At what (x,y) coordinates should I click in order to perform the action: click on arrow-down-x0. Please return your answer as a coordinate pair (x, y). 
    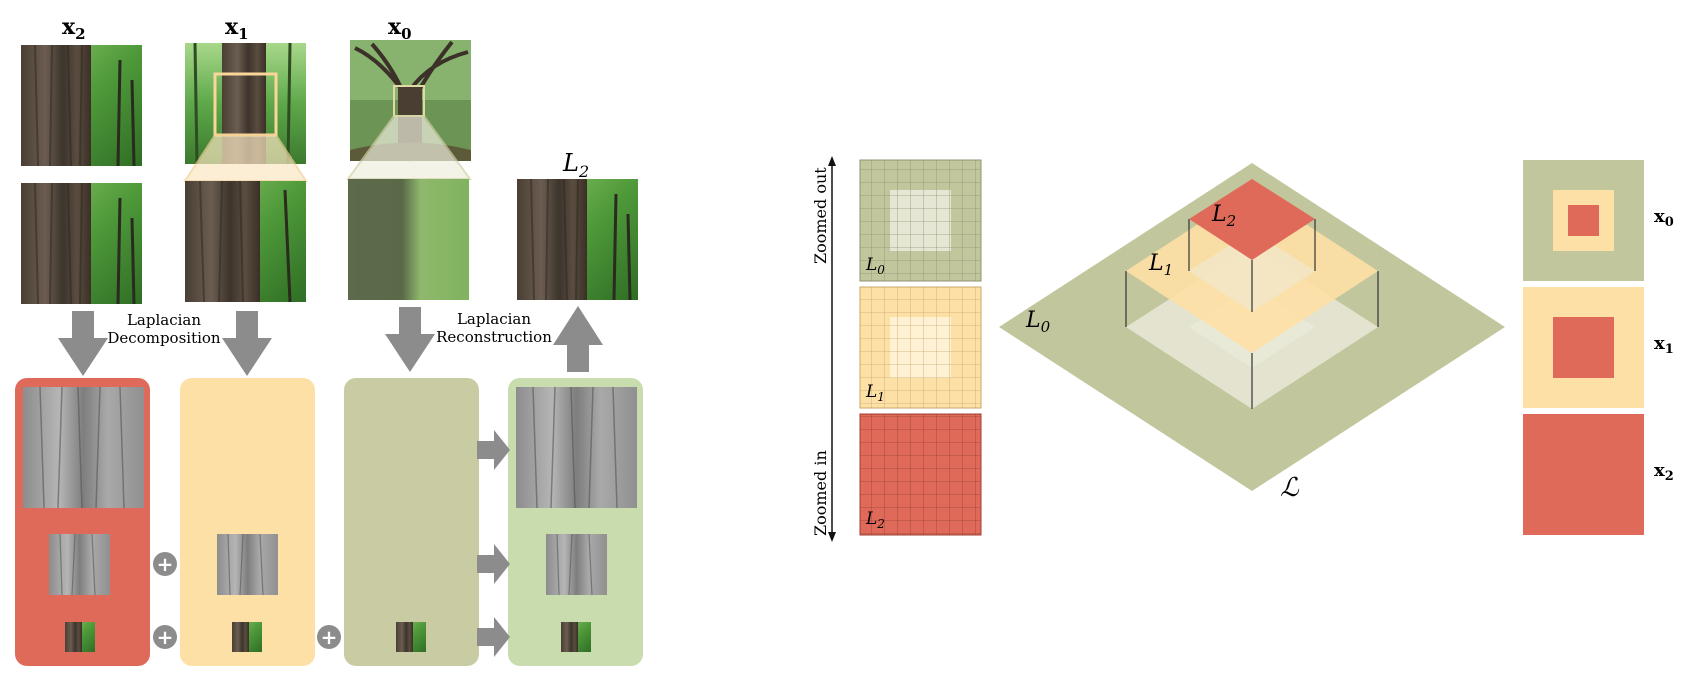
    Looking at the image, I should click on (410, 339).